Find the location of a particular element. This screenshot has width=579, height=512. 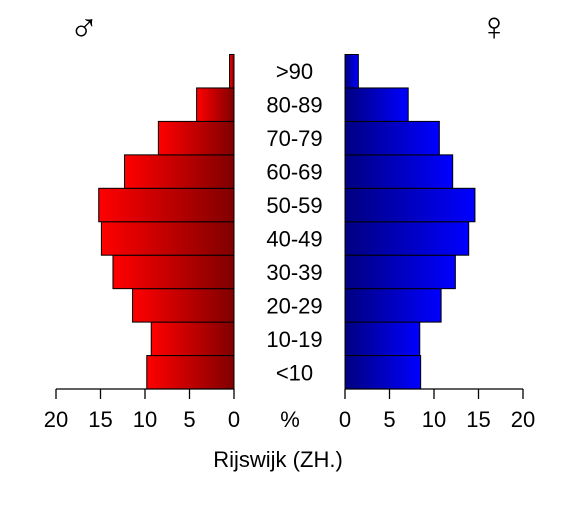

age-group-label-8: 80-89 is located at coordinates (294, 105).